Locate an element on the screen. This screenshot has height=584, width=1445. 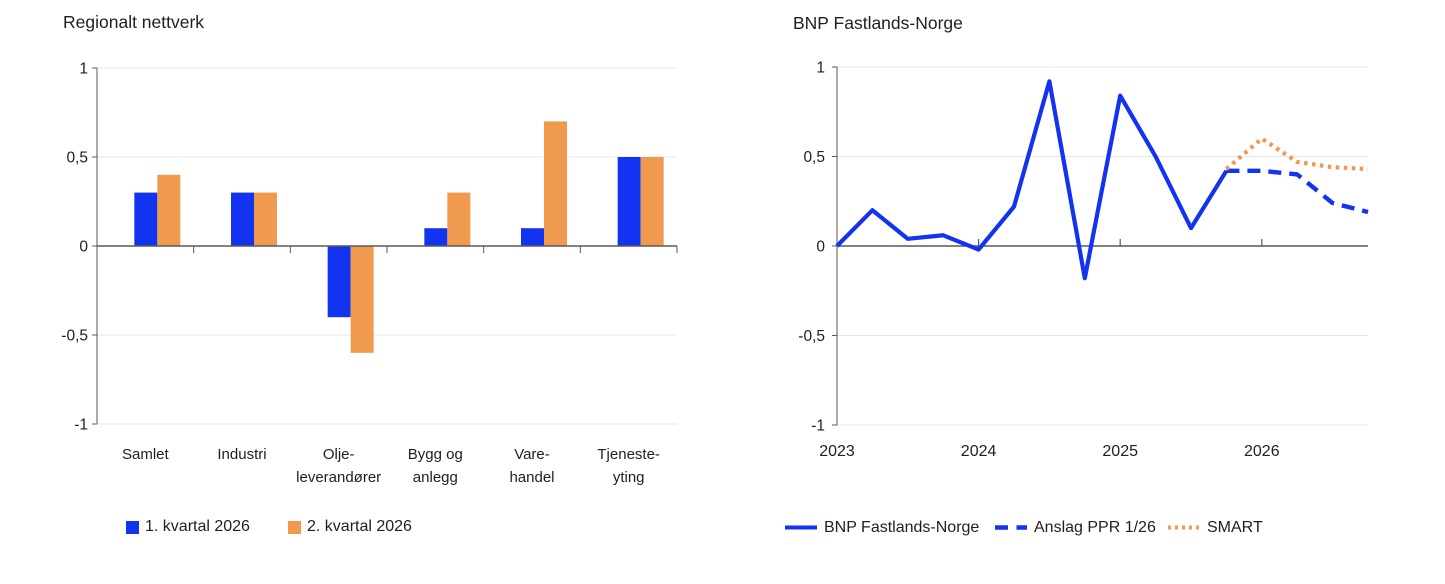
svg-text: yting is located at coordinates (629, 477).